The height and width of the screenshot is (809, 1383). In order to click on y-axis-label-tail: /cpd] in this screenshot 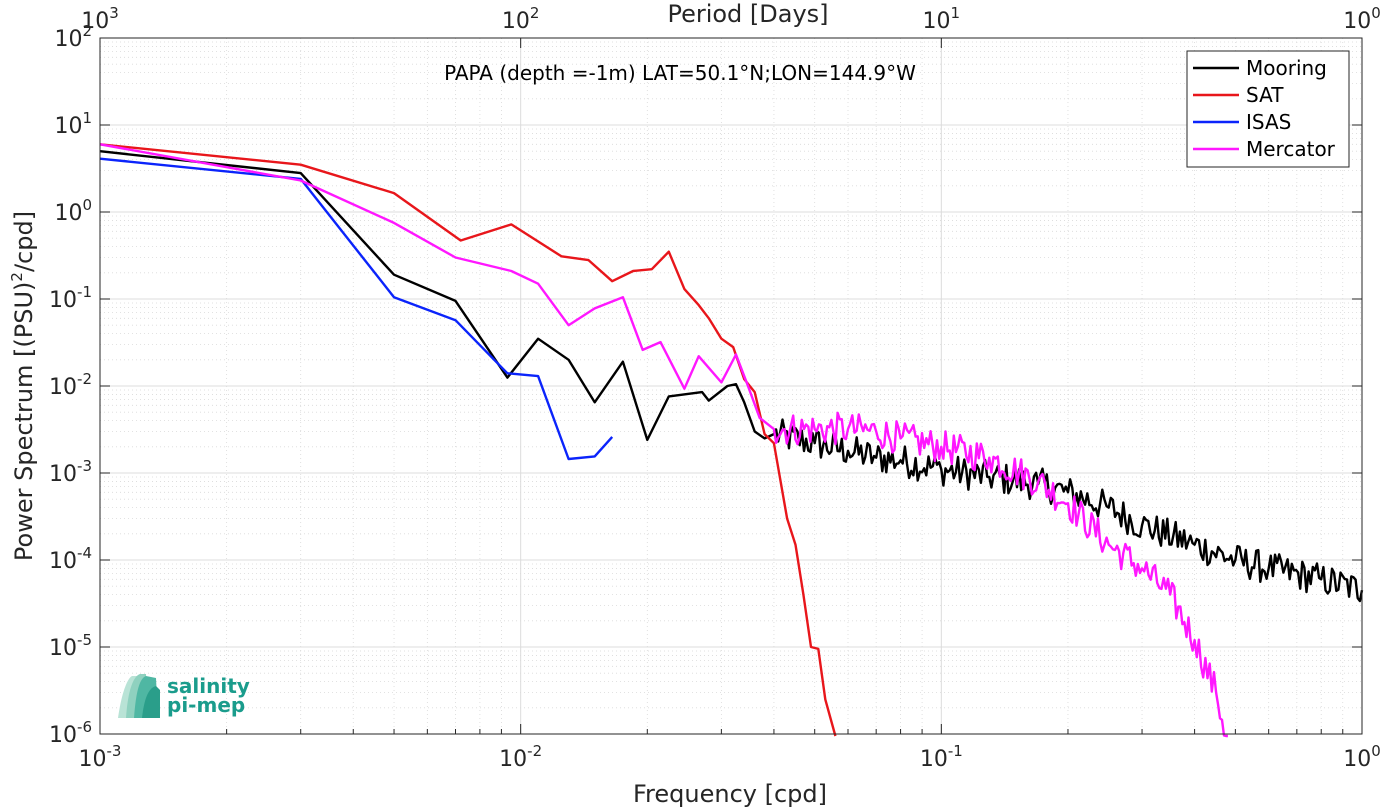, I will do `click(24, 241)`.